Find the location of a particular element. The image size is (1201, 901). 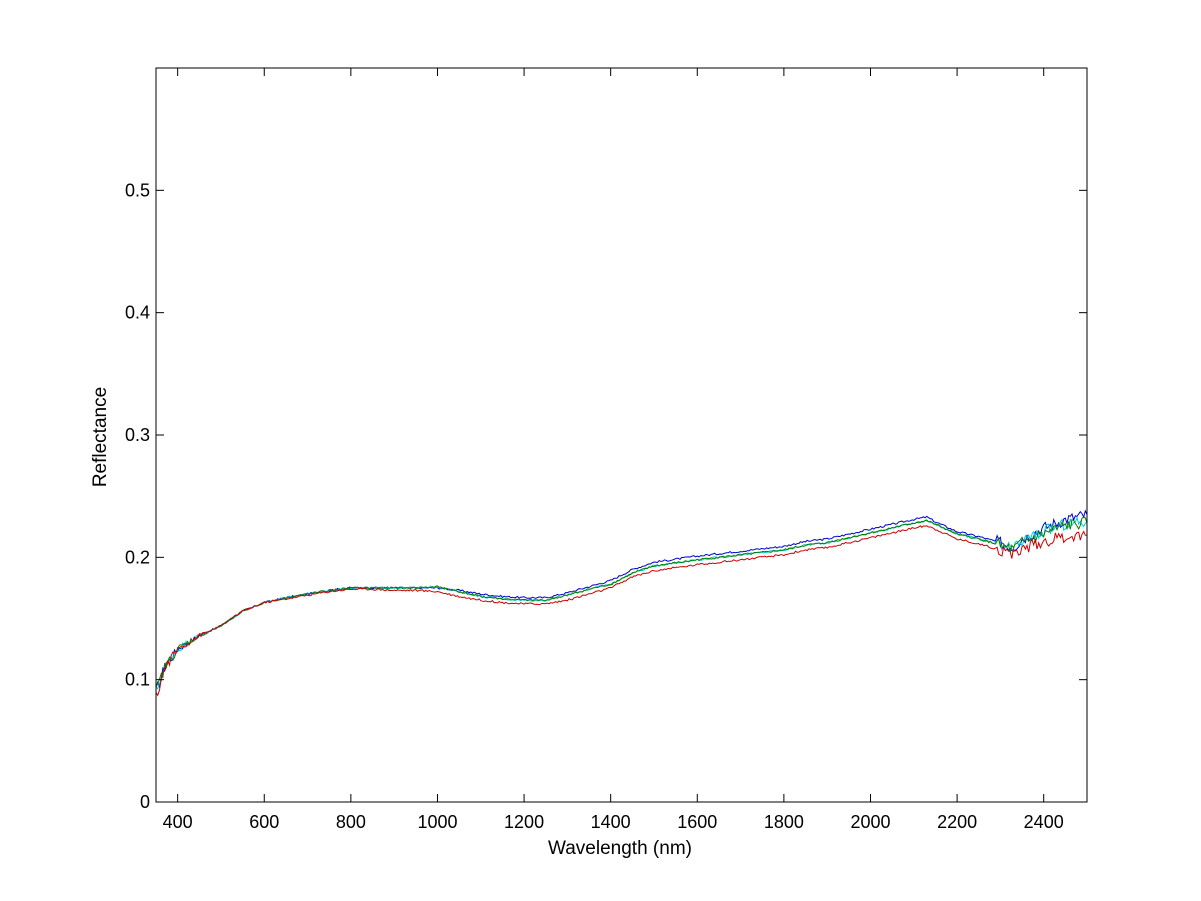

x-tick-label: 1200 is located at coordinates (524, 822).